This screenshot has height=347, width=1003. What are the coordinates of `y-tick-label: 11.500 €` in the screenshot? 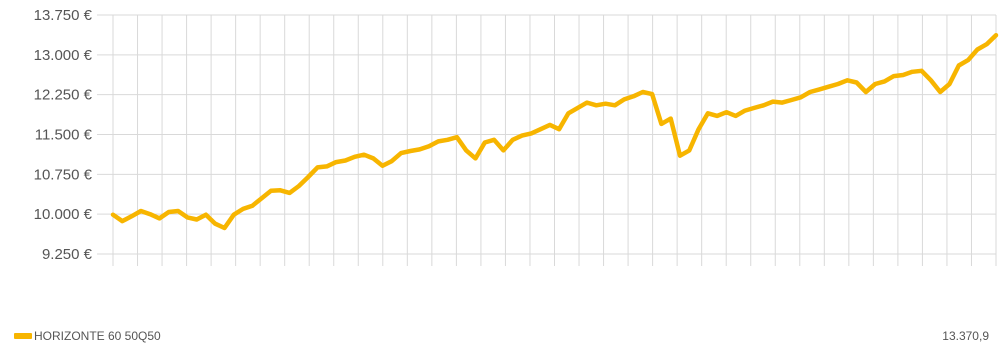 It's located at (64, 135).